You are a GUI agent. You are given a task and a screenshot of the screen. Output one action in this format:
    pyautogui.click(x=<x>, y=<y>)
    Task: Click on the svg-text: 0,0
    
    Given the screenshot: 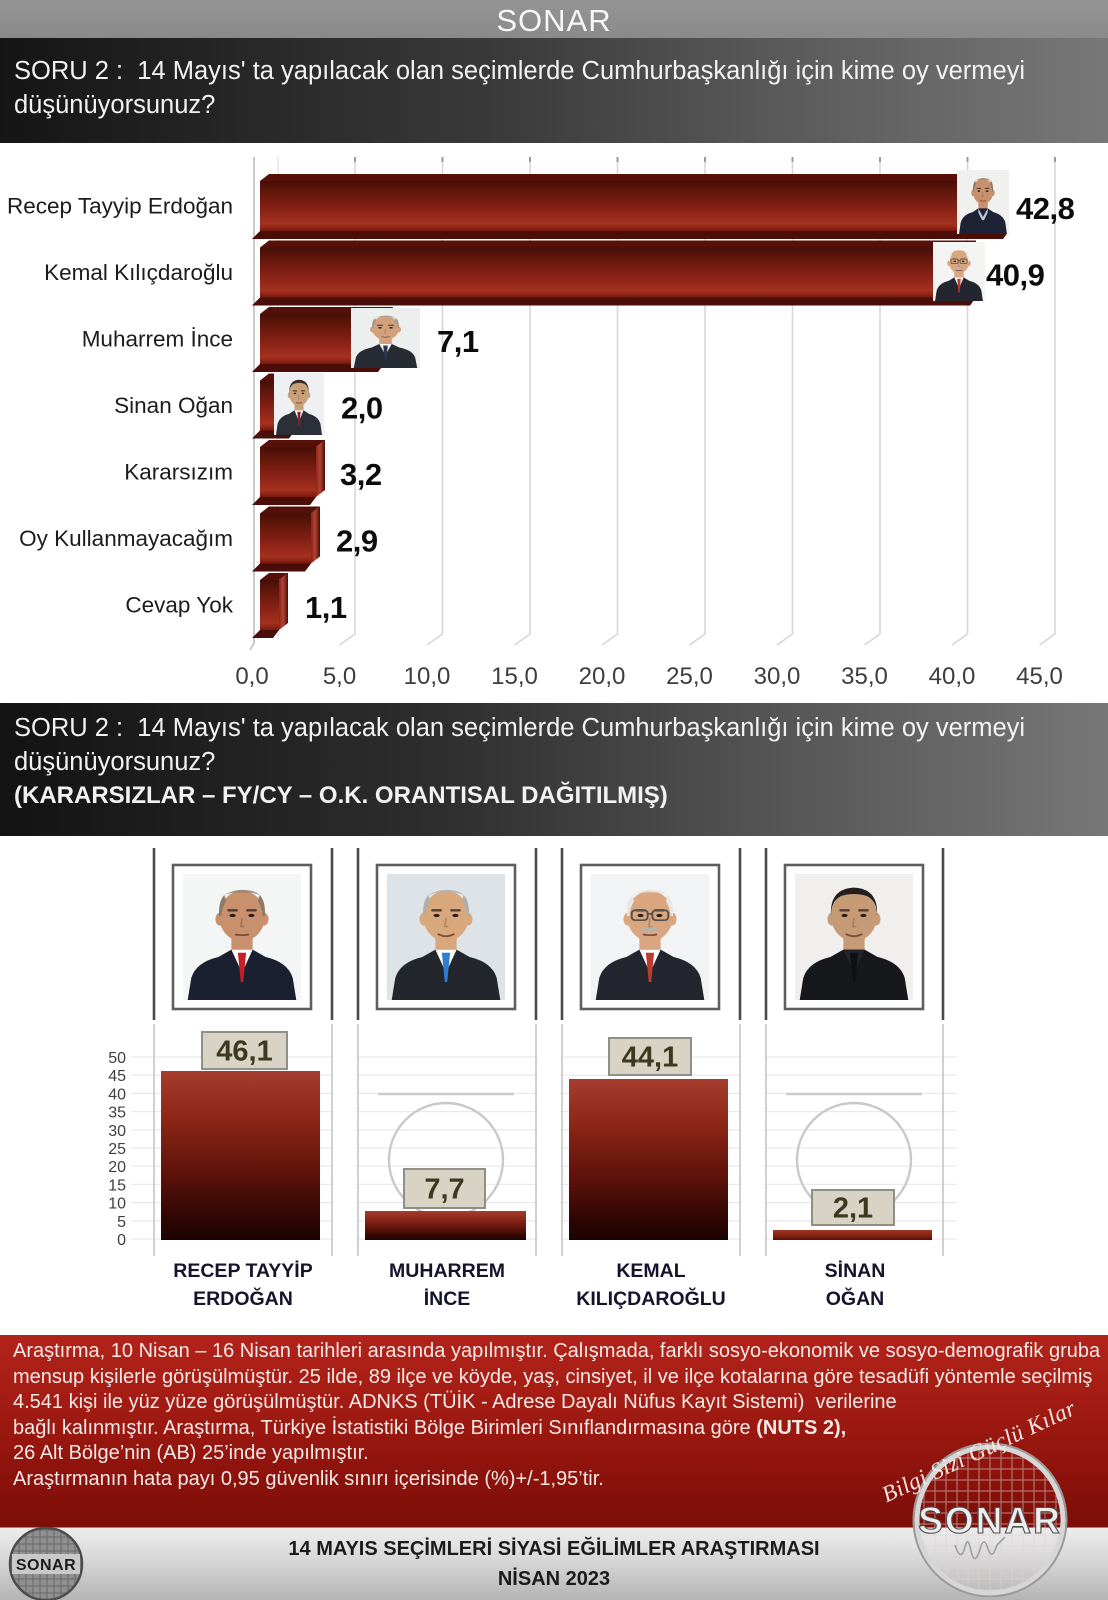 What is the action you would take?
    pyautogui.click(x=251, y=676)
    